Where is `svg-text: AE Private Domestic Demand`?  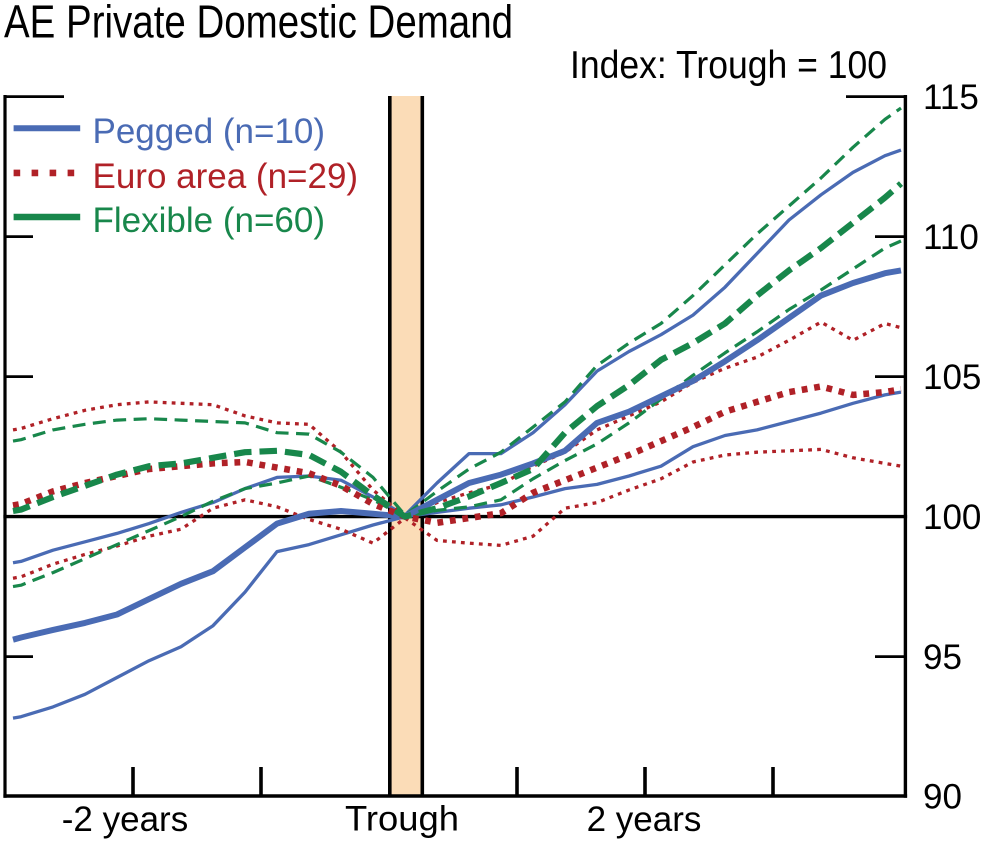
svg-text: AE Private Domestic Demand is located at coordinates (258, 23).